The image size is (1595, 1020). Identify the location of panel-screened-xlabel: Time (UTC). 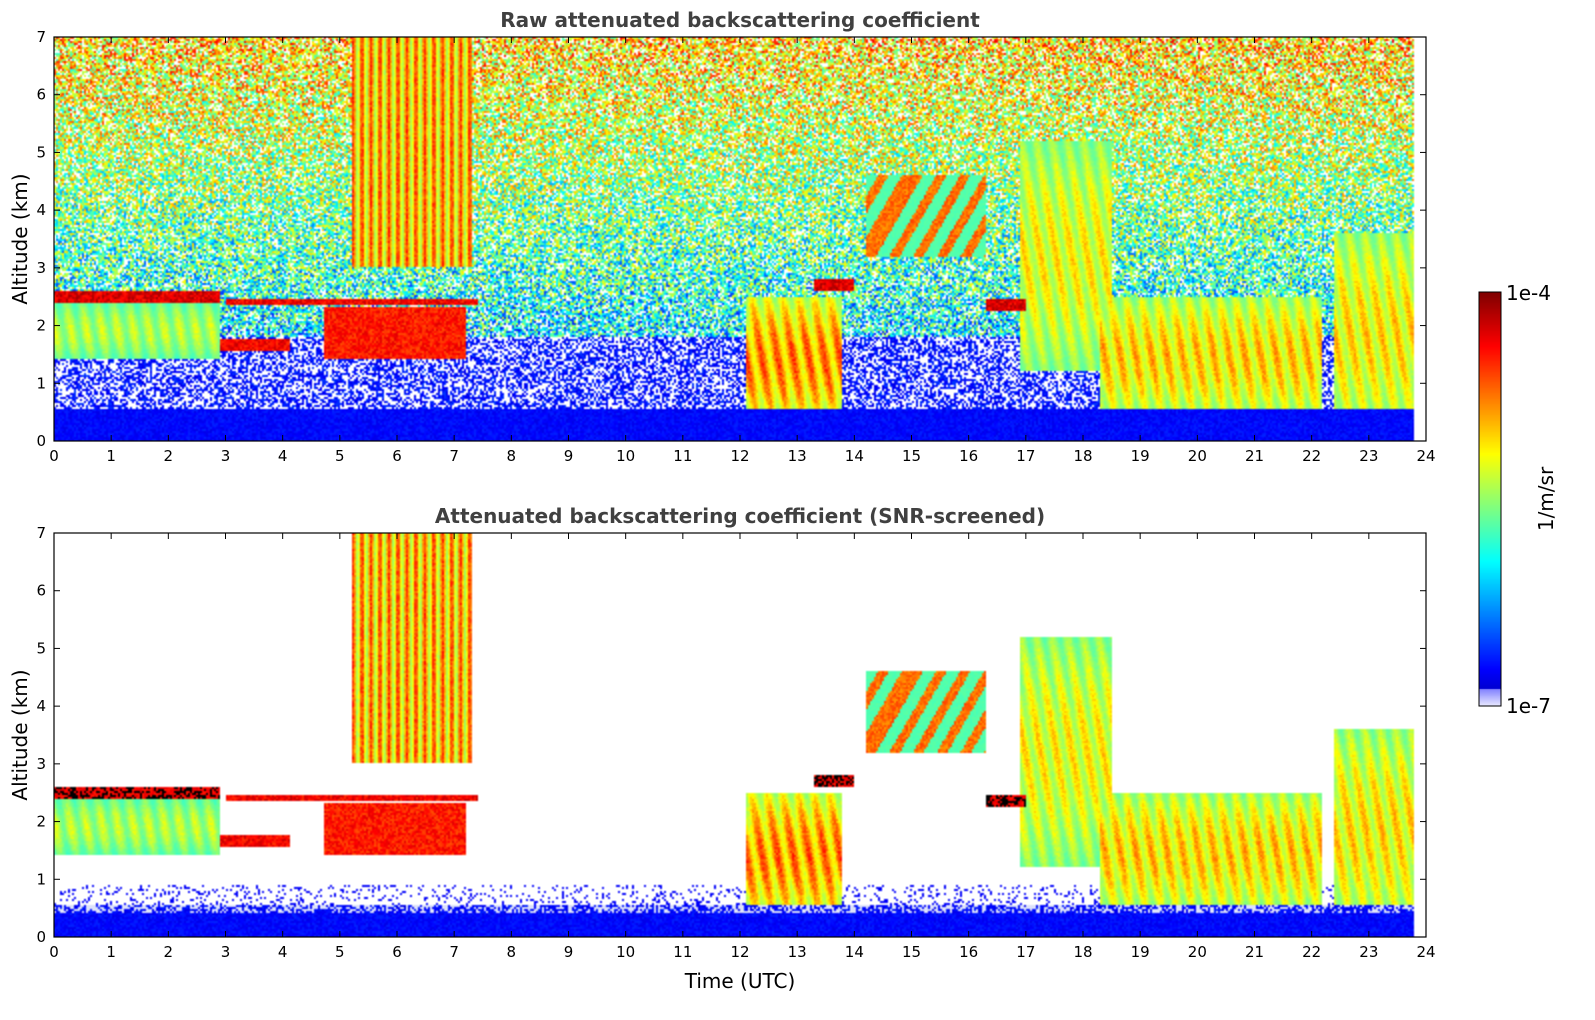
(740, 981).